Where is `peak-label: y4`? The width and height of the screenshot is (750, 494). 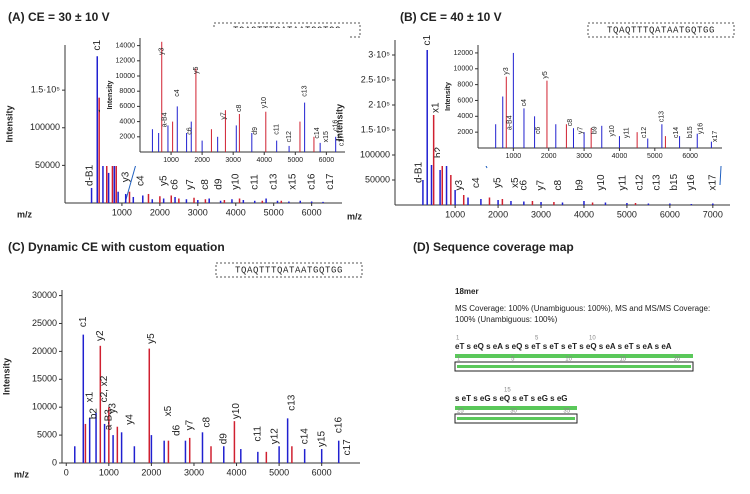
peak-label: y4 is located at coordinates (130, 419).